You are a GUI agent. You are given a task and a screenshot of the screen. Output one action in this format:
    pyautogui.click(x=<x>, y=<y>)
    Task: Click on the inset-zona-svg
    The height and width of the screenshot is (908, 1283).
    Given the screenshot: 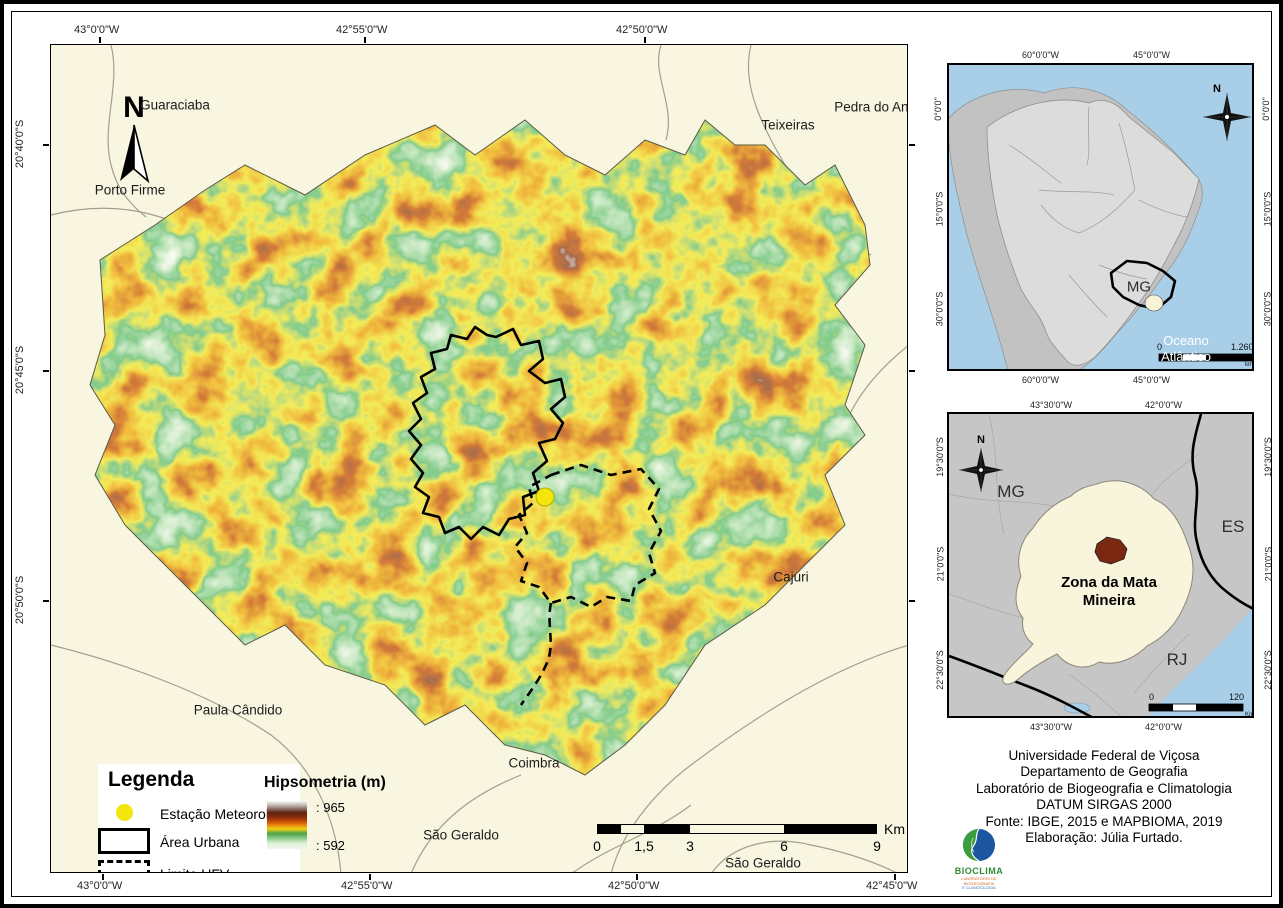 What is the action you would take?
    pyautogui.click(x=1100, y=565)
    